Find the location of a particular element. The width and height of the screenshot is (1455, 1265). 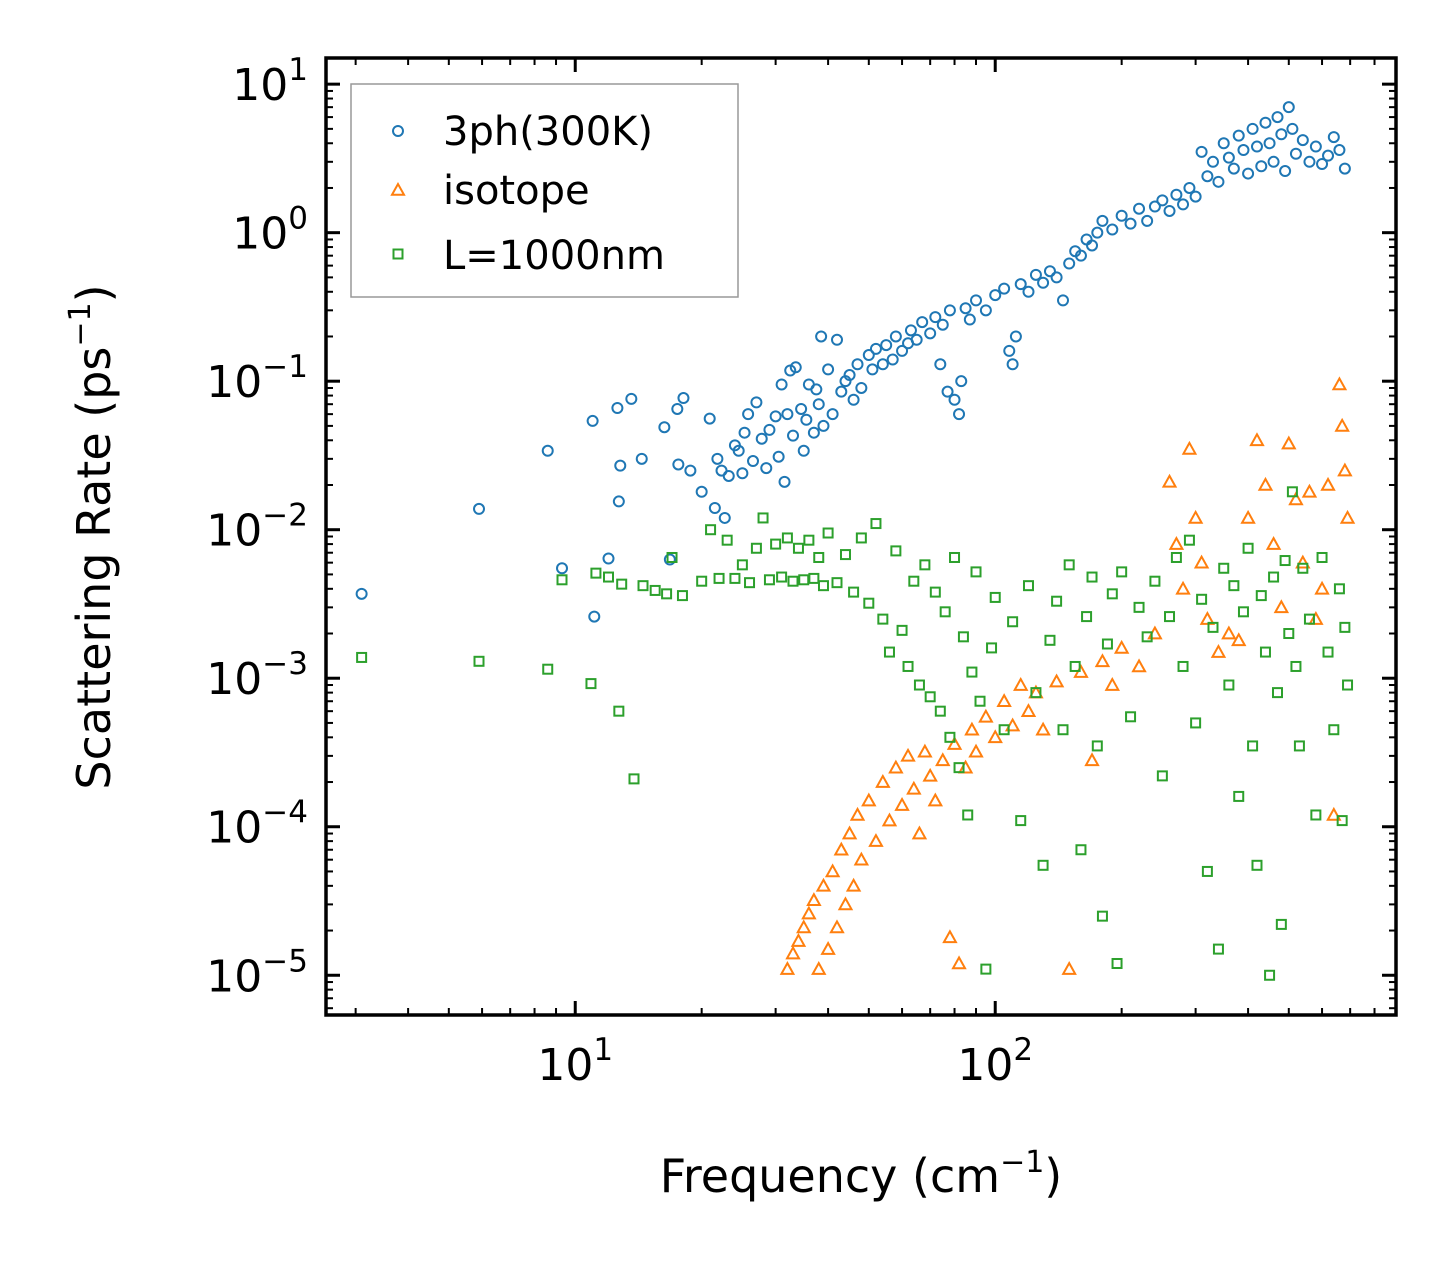

y-tick-label: 10⁻⁵ is located at coordinates (257, 972).